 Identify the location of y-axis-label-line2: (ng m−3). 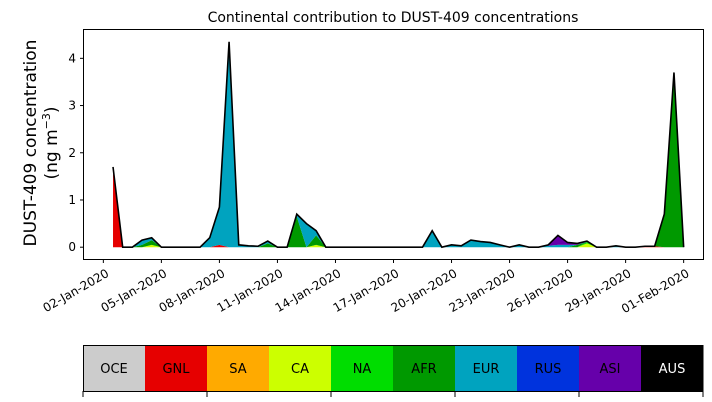
(51, 142).